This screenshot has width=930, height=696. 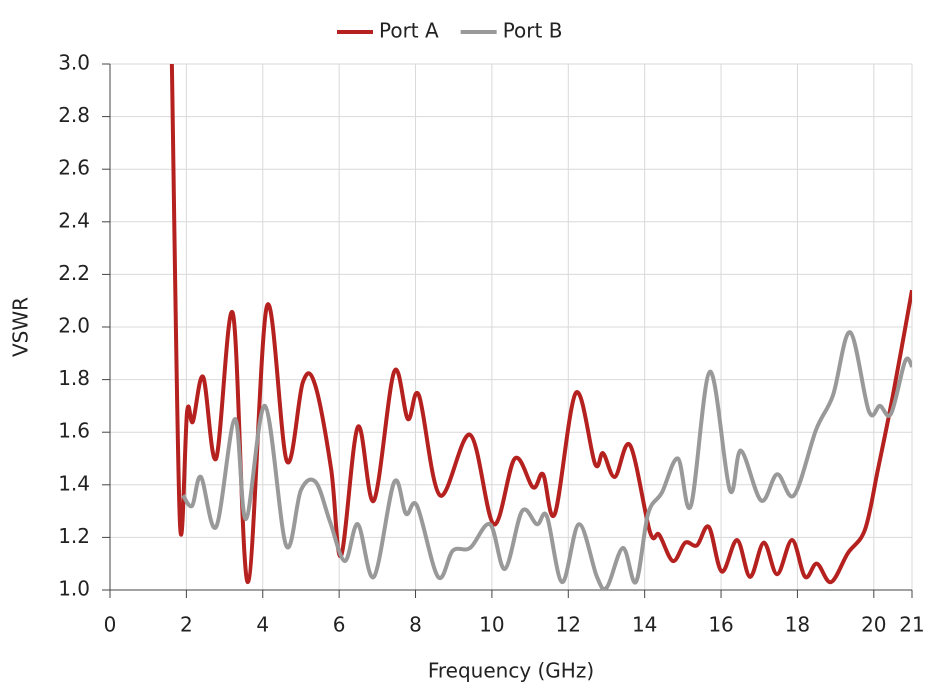 I want to click on x-tick-label: 21, so click(x=911, y=625).